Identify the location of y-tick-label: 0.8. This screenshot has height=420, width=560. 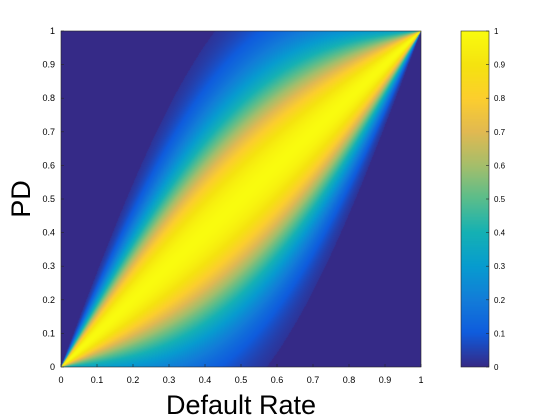
(48, 98).